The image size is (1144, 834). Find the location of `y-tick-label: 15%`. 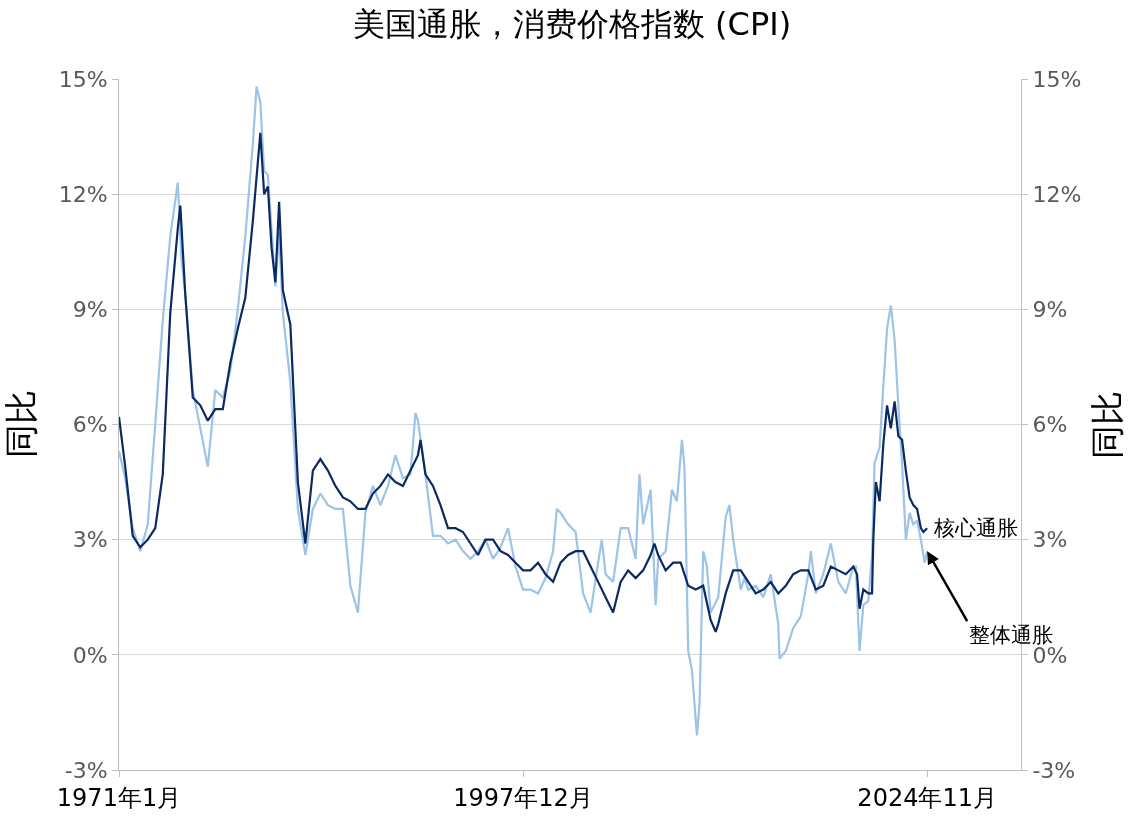

y-tick-label: 15% is located at coordinates (83, 79).